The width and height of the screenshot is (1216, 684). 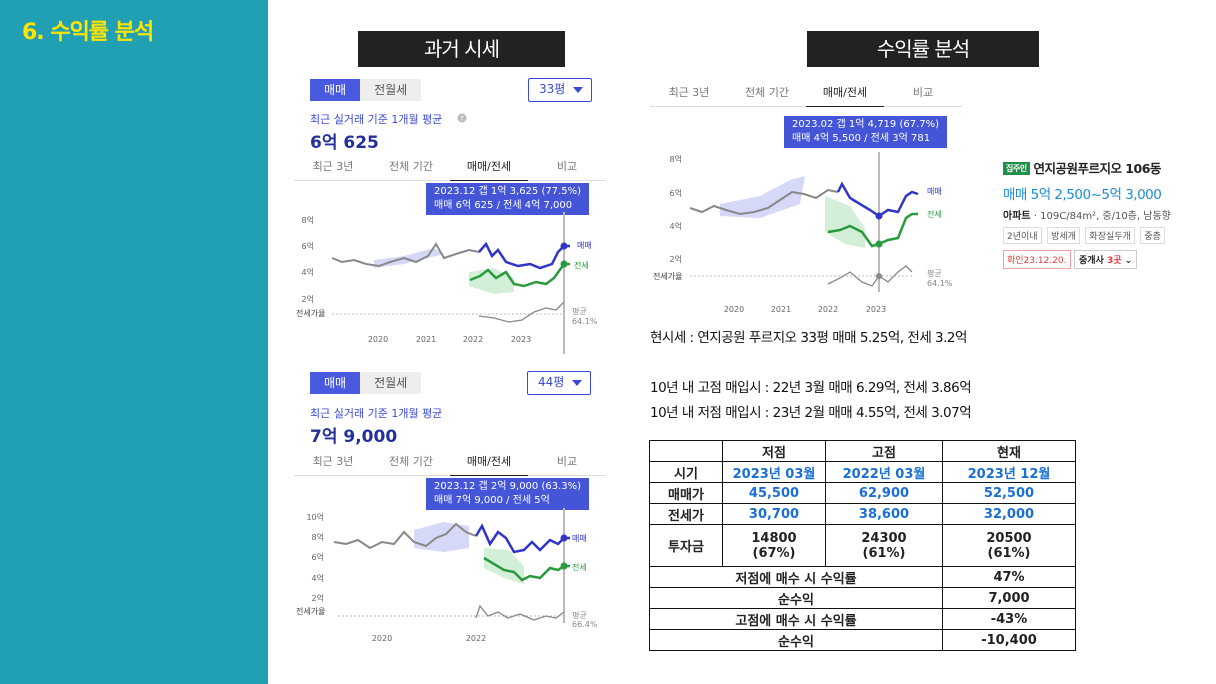 I want to click on right-header: 수익률 분석, so click(x=923, y=49).